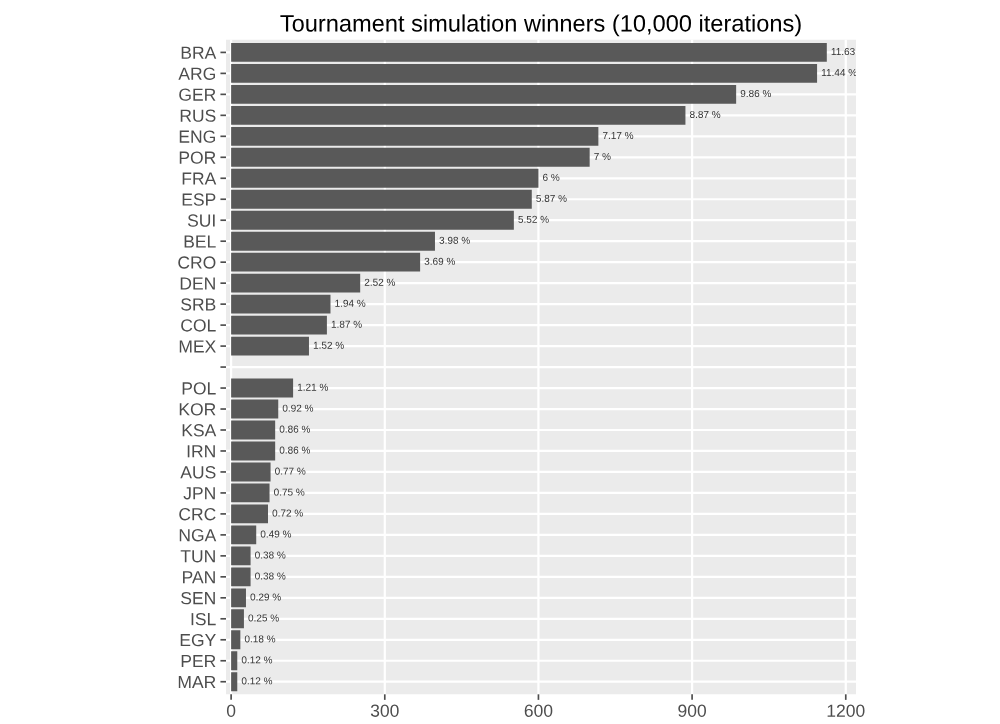 The height and width of the screenshot is (724, 1000). I want to click on y-tick-label: BRA, so click(199, 52).